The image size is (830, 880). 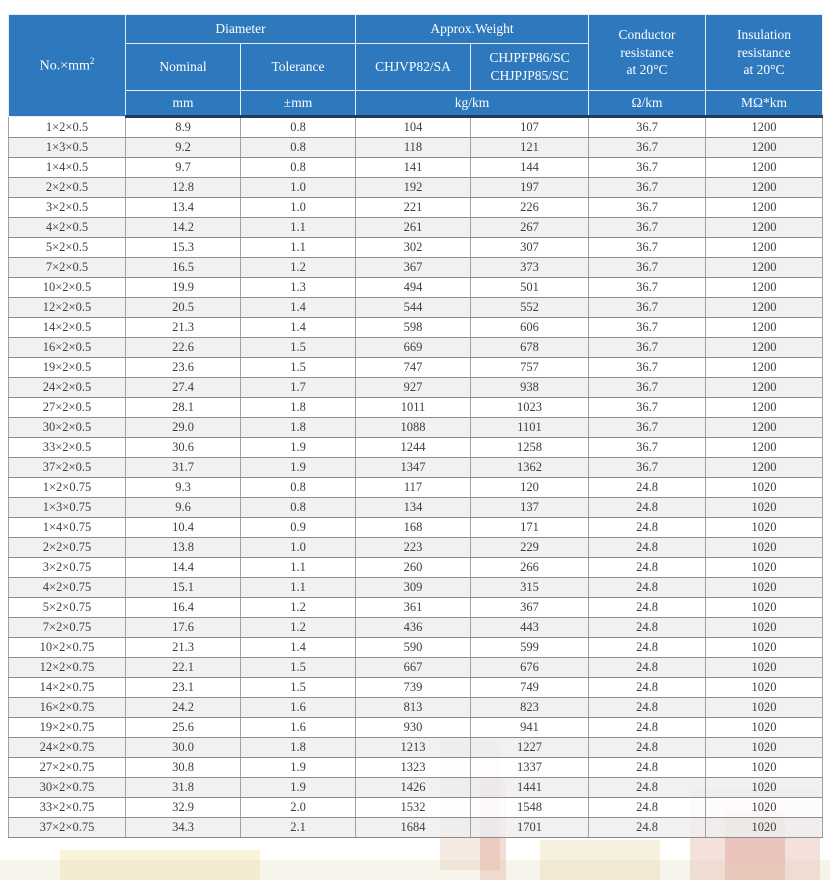 What do you see at coordinates (416, 347) in the screenshot?
I see `table-row: 16×2×0.5 22.6 1.5 669 678 36.7 1200` at bounding box center [416, 347].